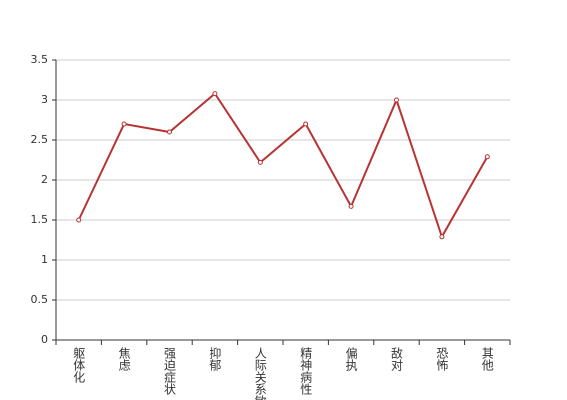  What do you see at coordinates (351, 359) in the screenshot?
I see `x-tick-label: 偏执` at bounding box center [351, 359].